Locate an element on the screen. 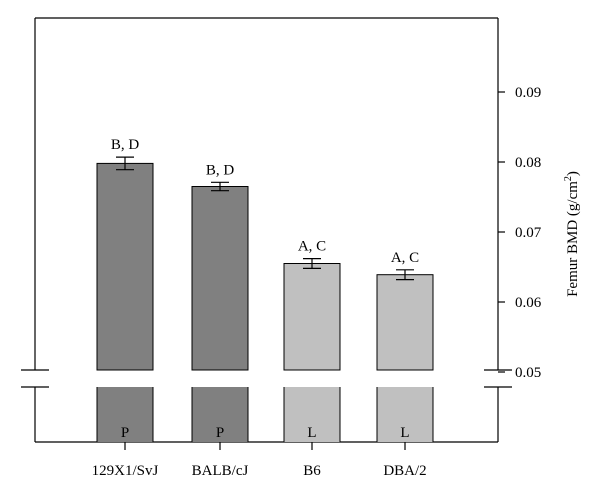 The width and height of the screenshot is (600, 503). bar-lower-BALB/cJ is located at coordinates (220, 414).